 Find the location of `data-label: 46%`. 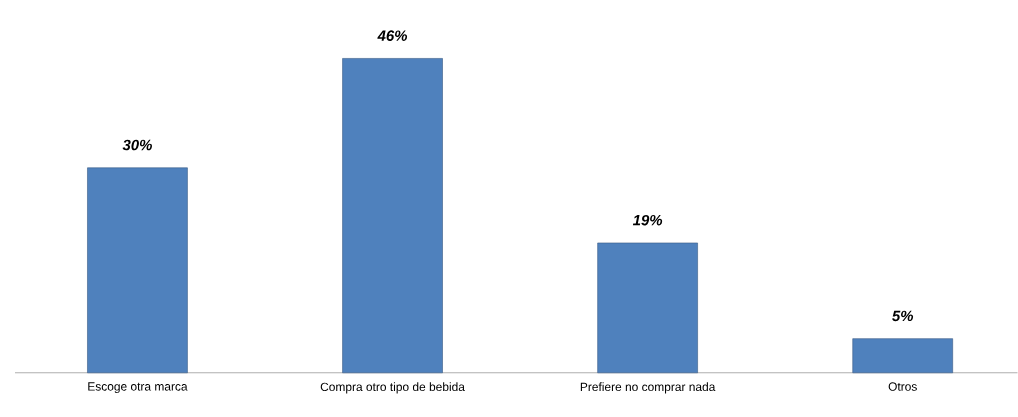

data-label: 46% is located at coordinates (392, 36).